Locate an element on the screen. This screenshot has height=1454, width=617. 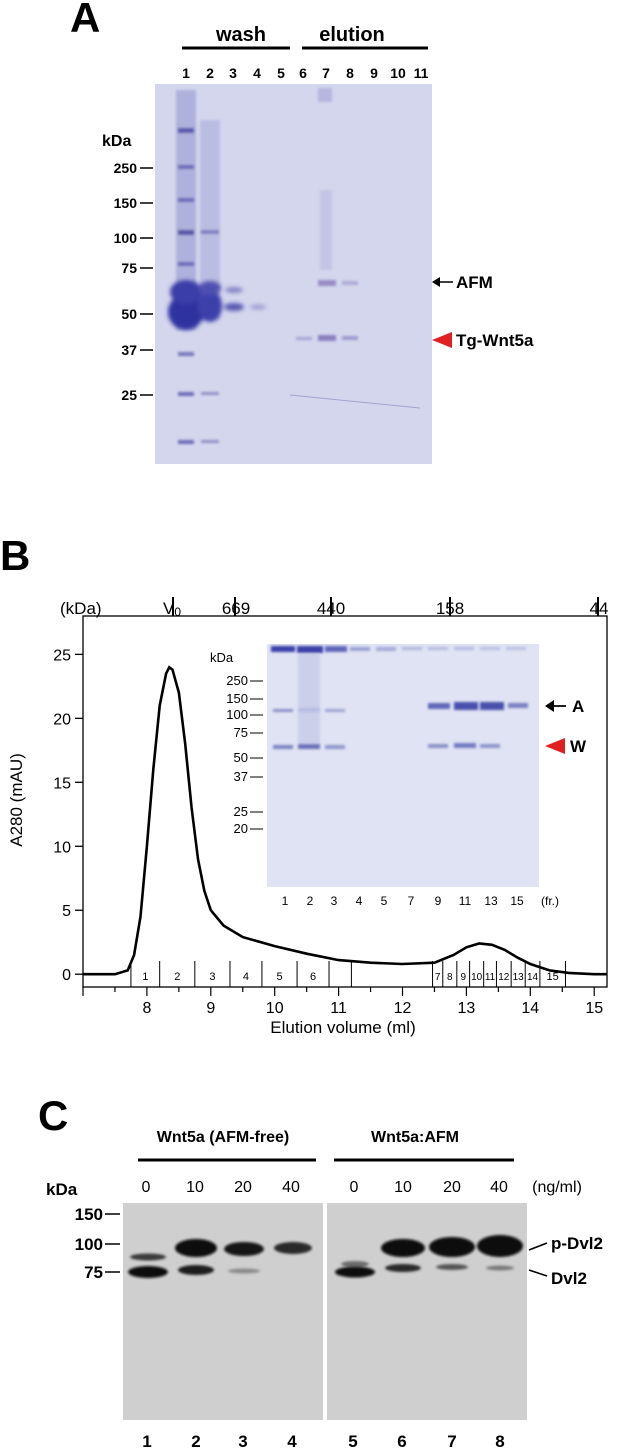
fraction-label: 13 is located at coordinates (519, 977).